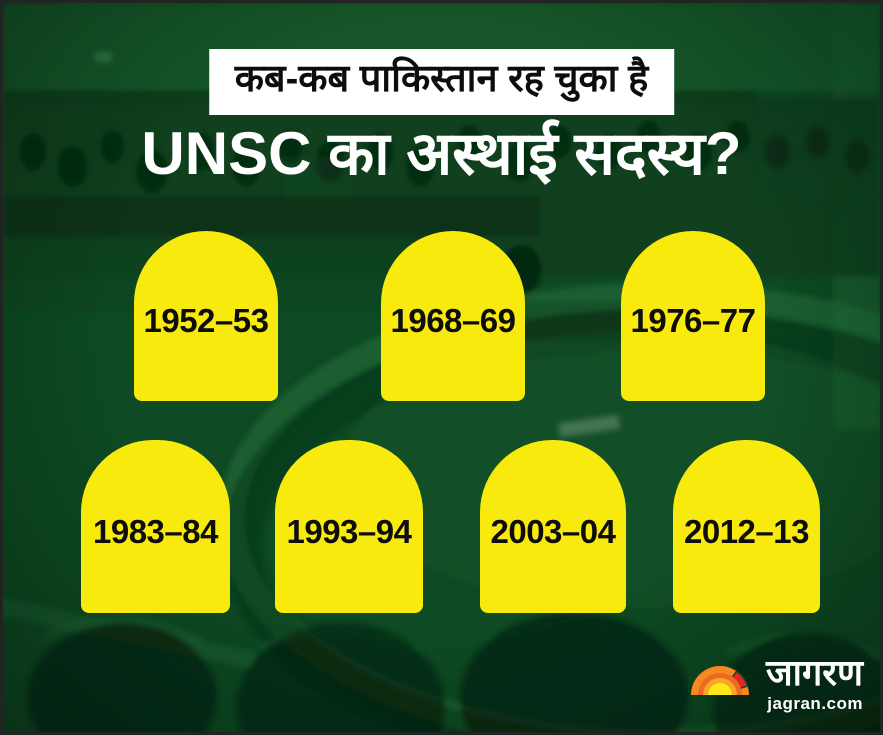 The height and width of the screenshot is (735, 883). What do you see at coordinates (815, 703) in the screenshot?
I see `jagran-site-url: jagran.com` at bounding box center [815, 703].